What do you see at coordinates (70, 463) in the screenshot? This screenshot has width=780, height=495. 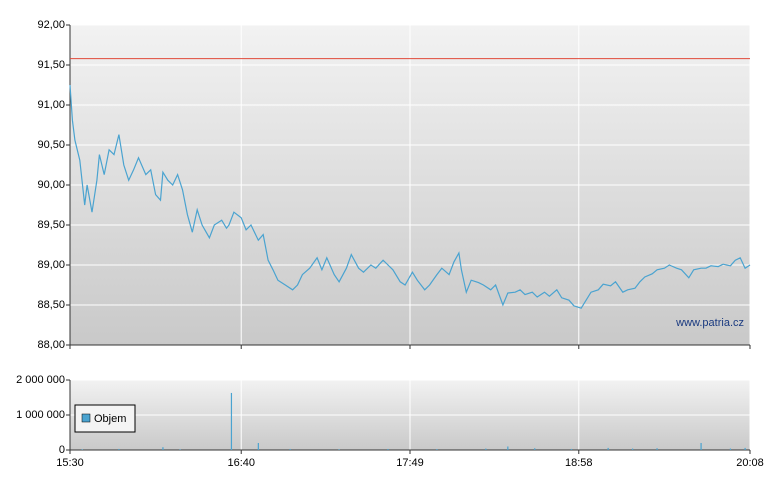 I see `x-tick-label: 15:30` at bounding box center [70, 463].